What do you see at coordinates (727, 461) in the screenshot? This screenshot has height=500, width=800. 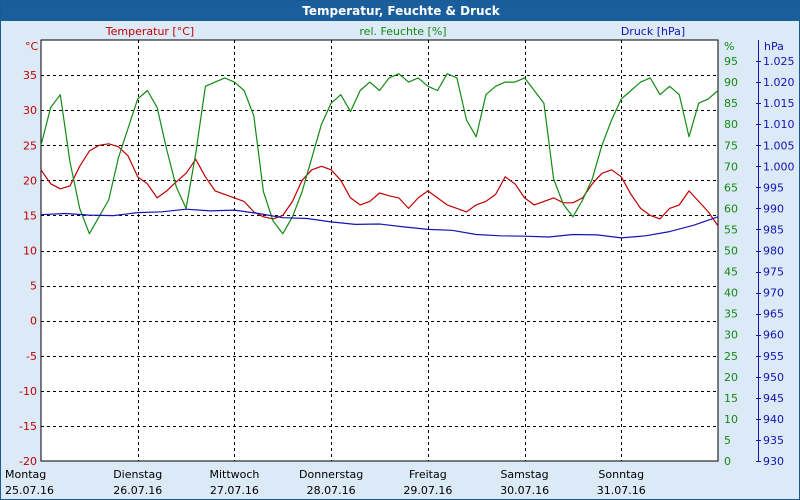 I see `humidity-tick-label: 0` at bounding box center [727, 461].